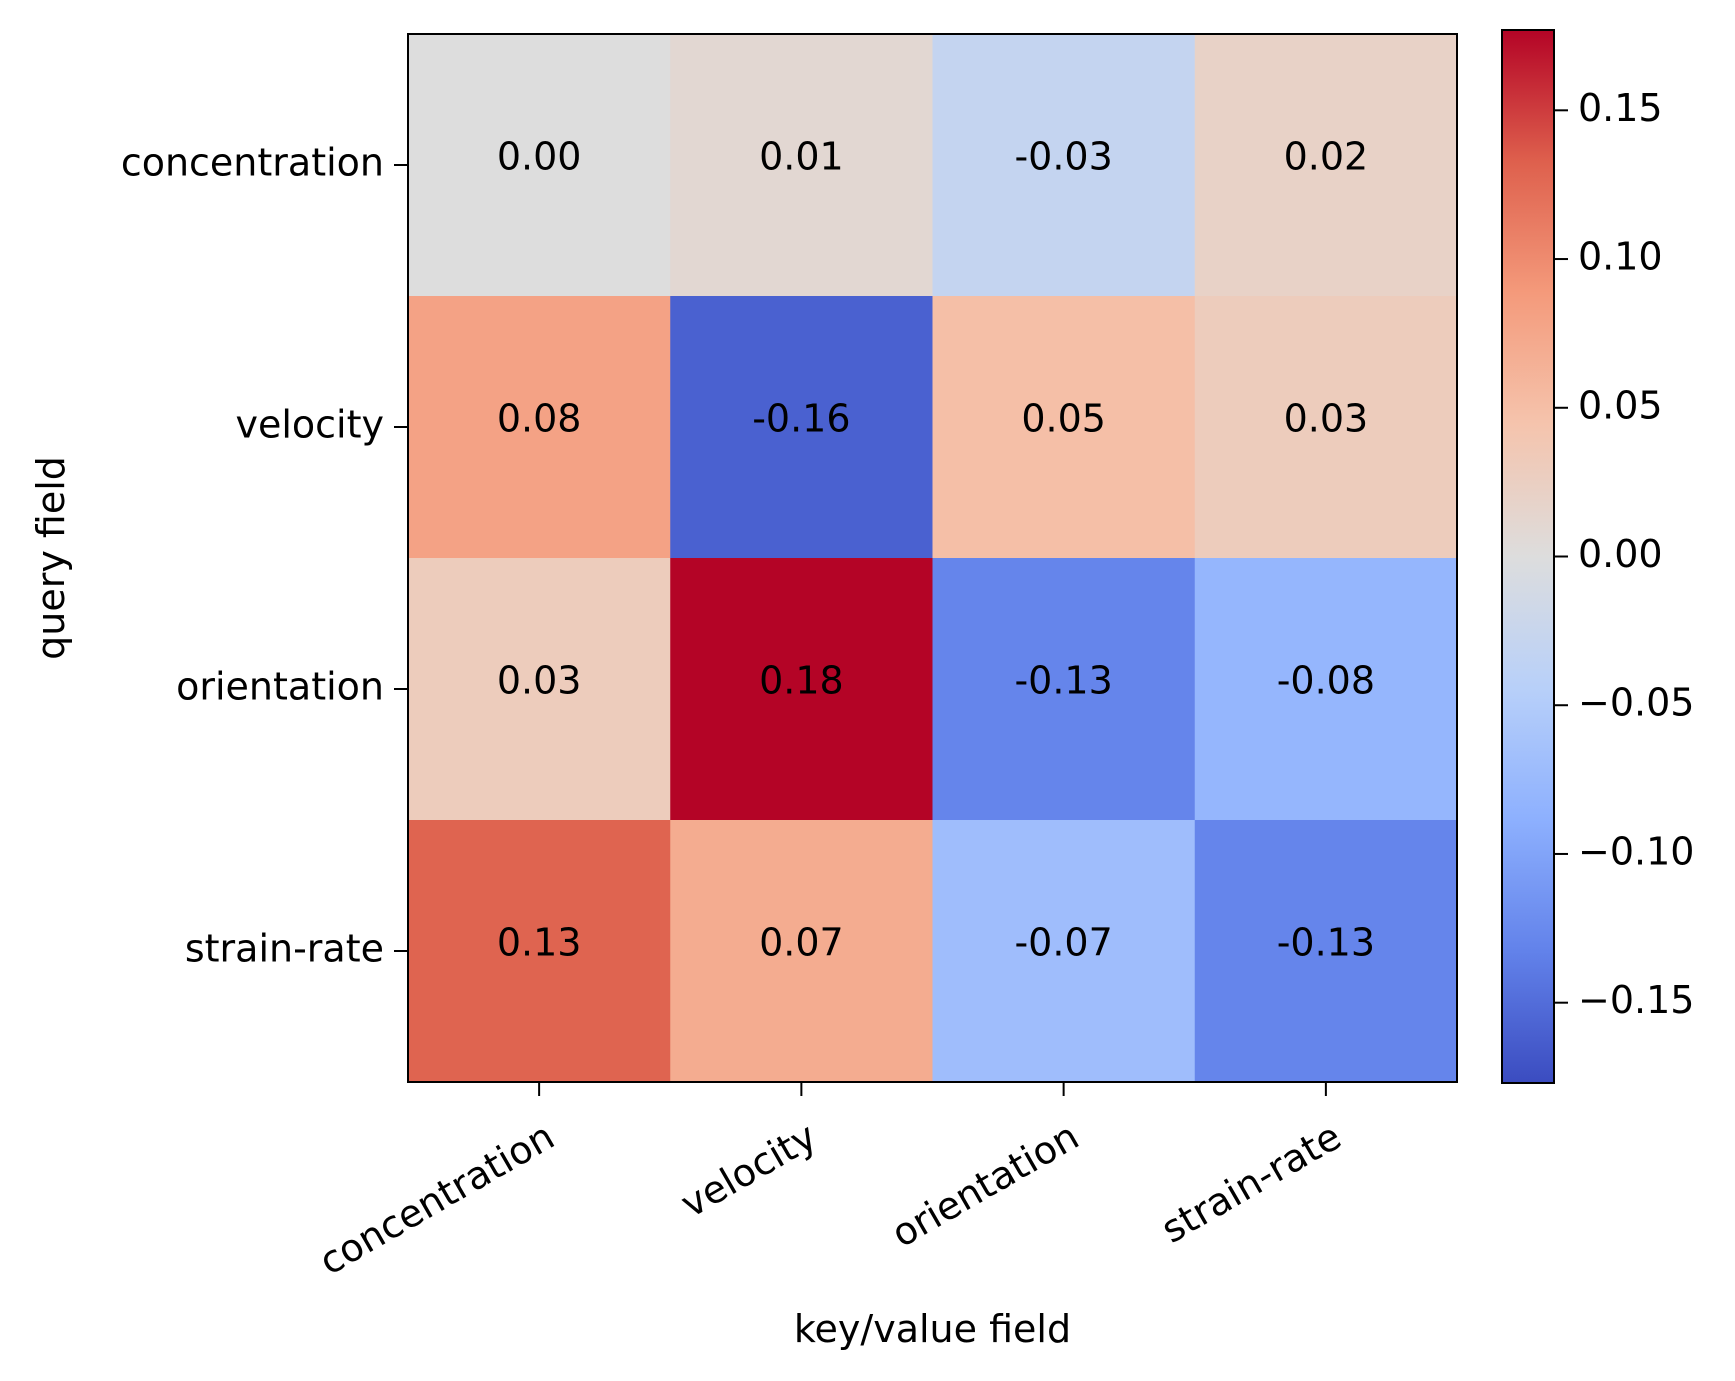 This screenshot has width=1735, height=1381. Describe the element at coordinates (51, 558) in the screenshot. I see `y-axis-title: query field` at that location.